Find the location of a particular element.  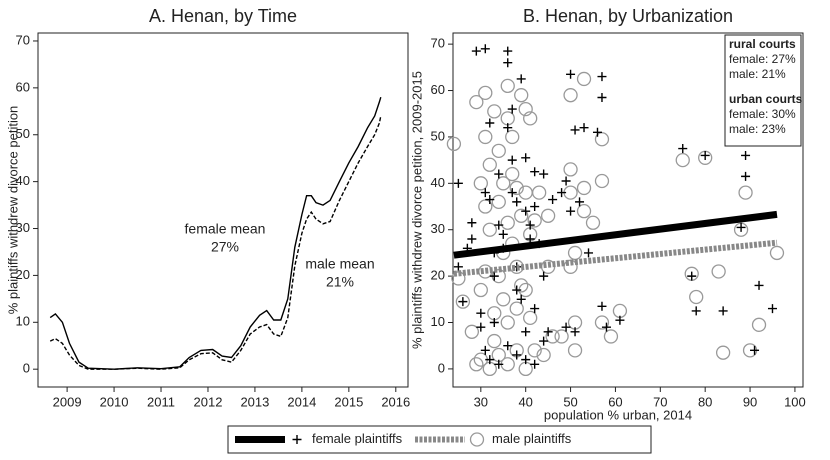

info-heading: rural courts is located at coordinates (762, 44).